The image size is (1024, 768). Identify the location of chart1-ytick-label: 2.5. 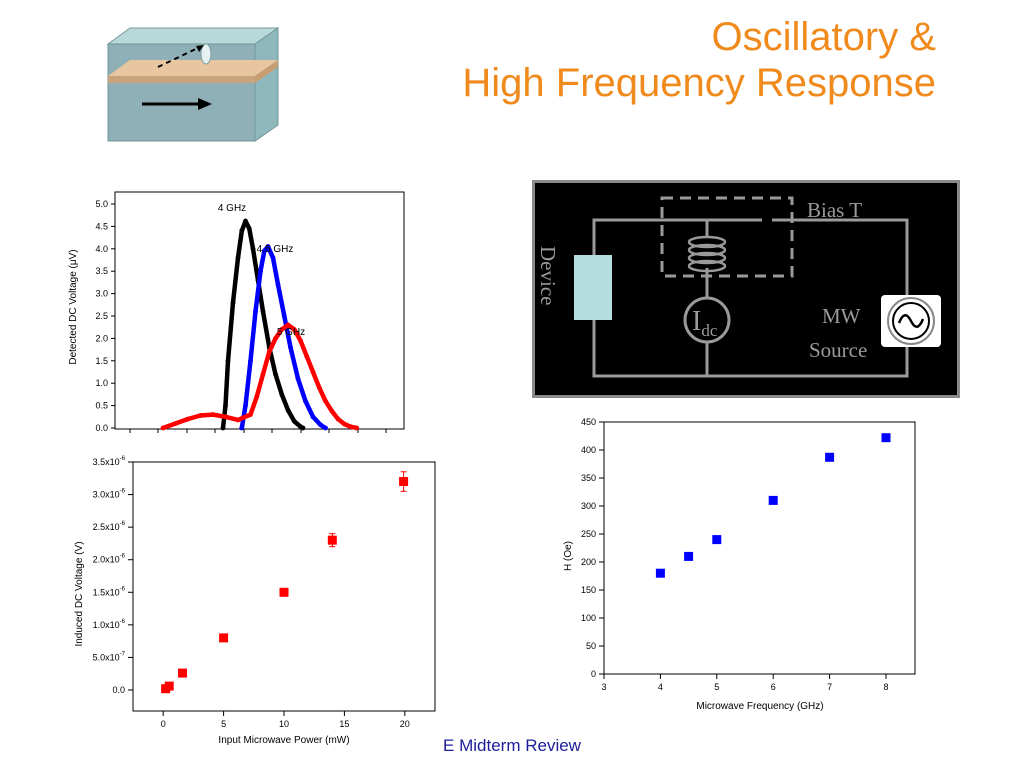
(101, 316).